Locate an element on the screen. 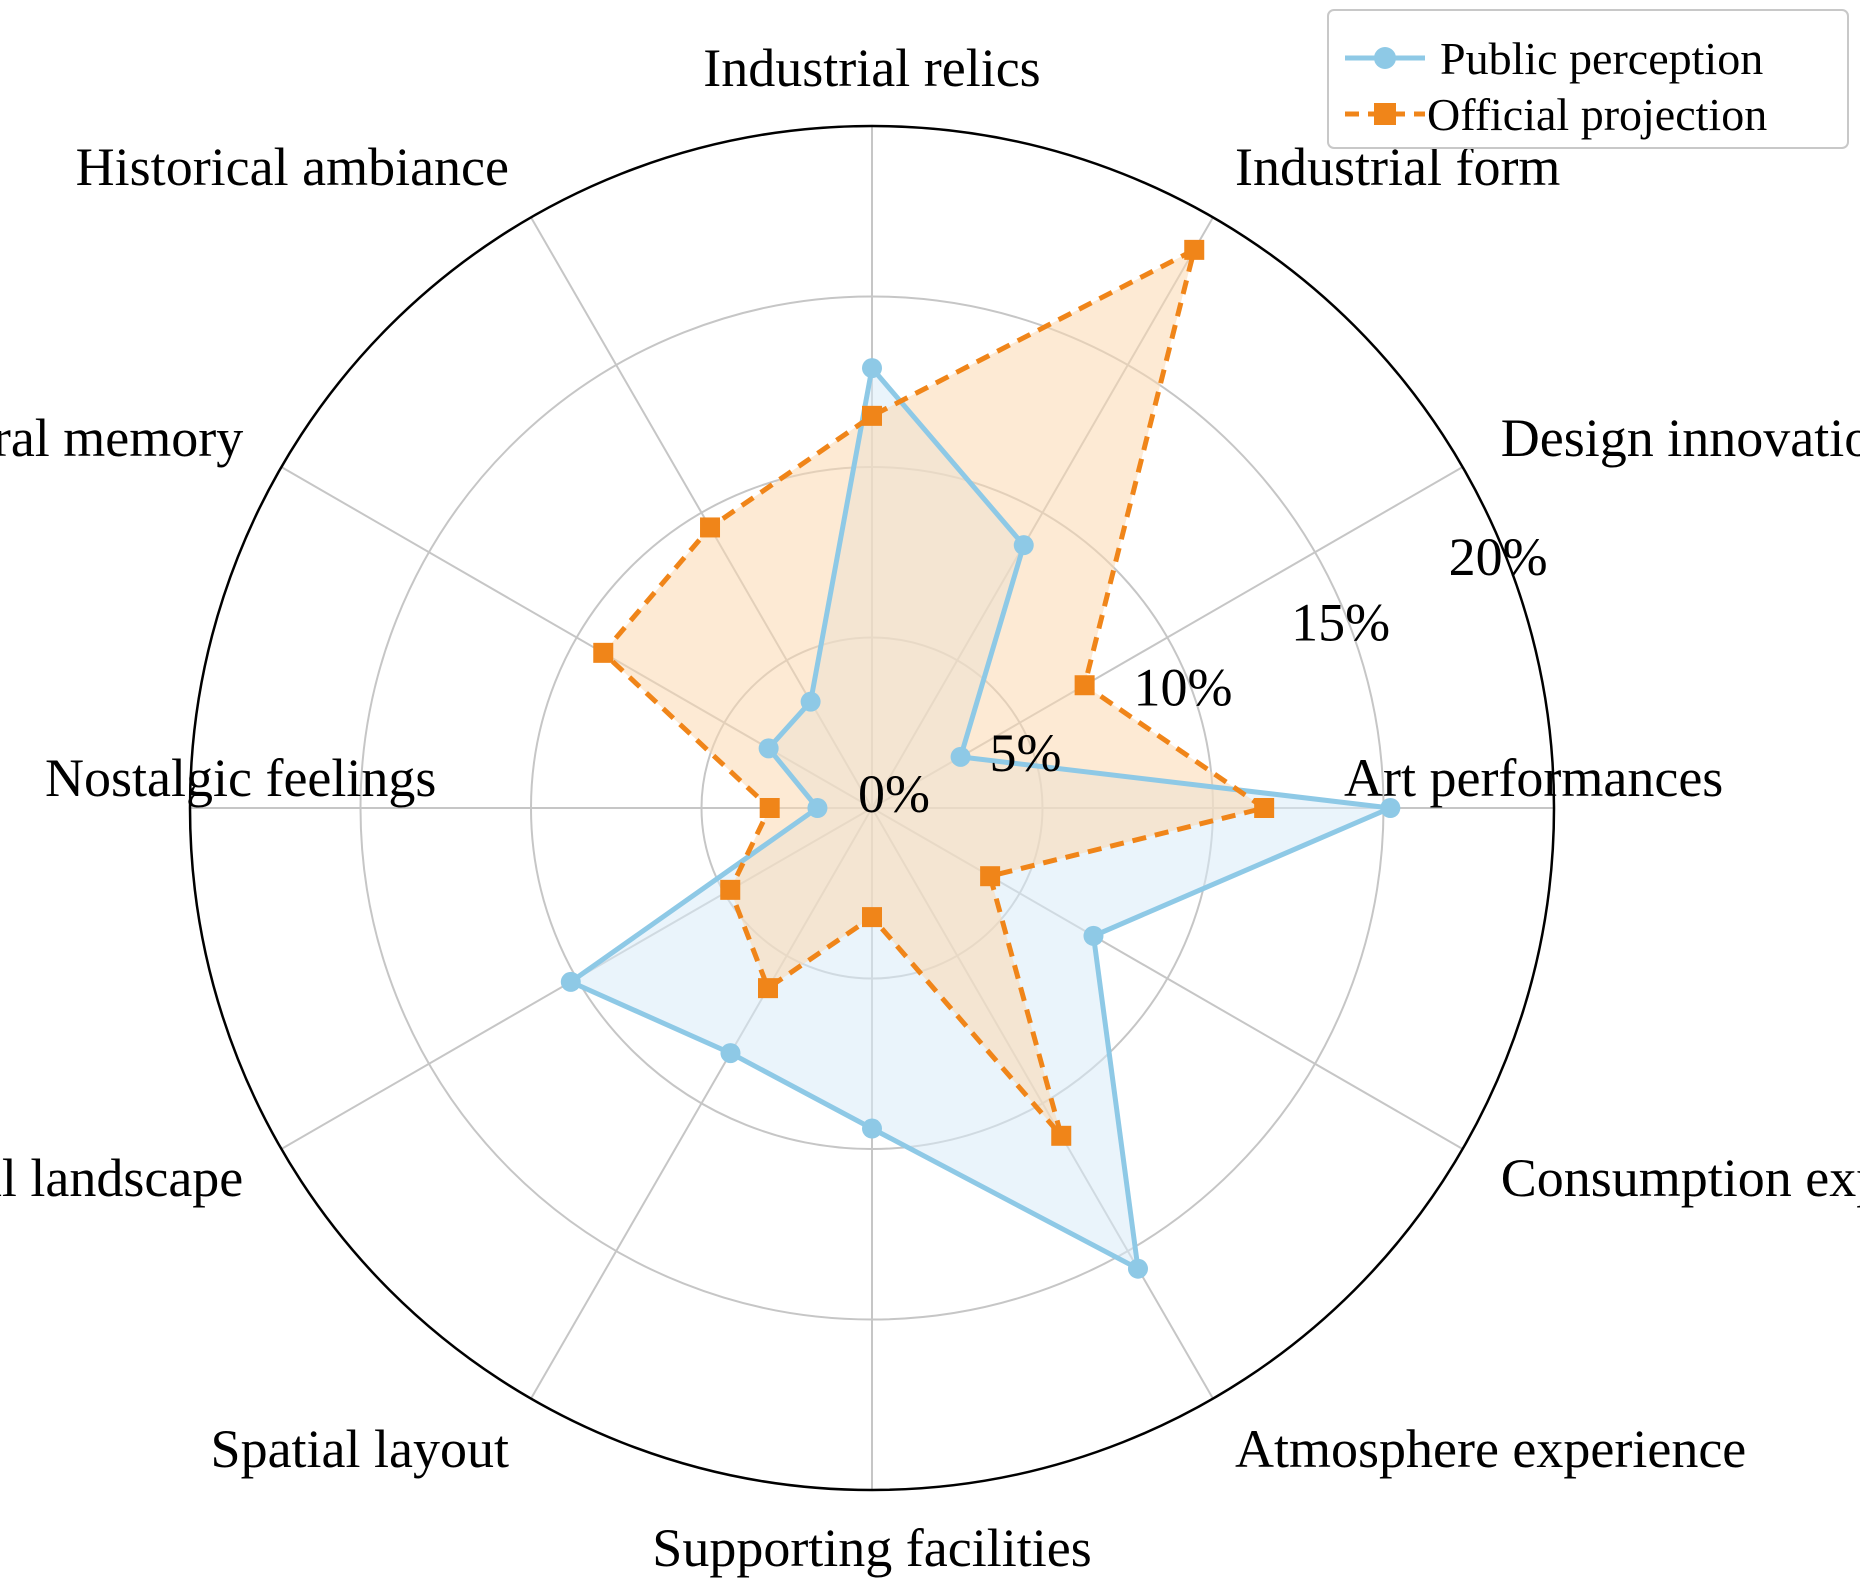 The width and height of the screenshot is (1860, 1590). legend-entry-official-projection: Official projection is located at coordinates (1597, 114).